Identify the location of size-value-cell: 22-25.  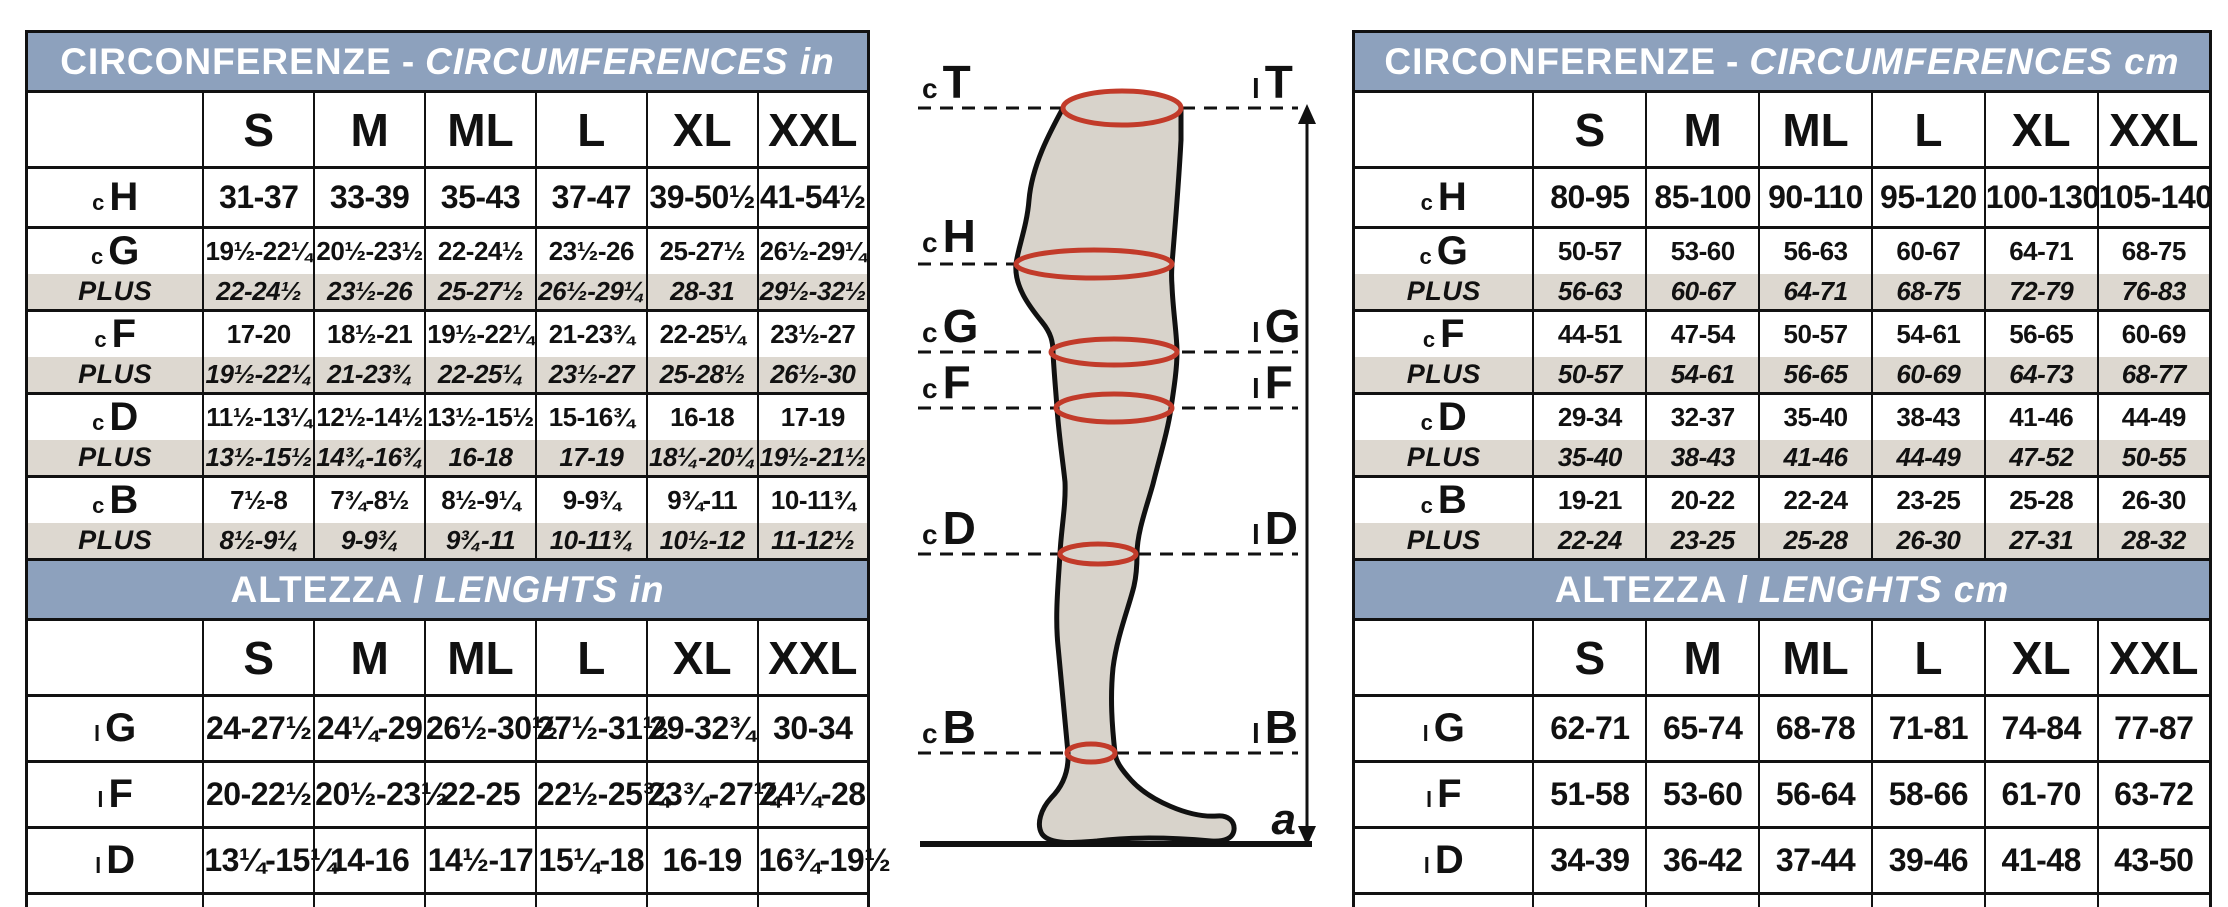
(480, 794).